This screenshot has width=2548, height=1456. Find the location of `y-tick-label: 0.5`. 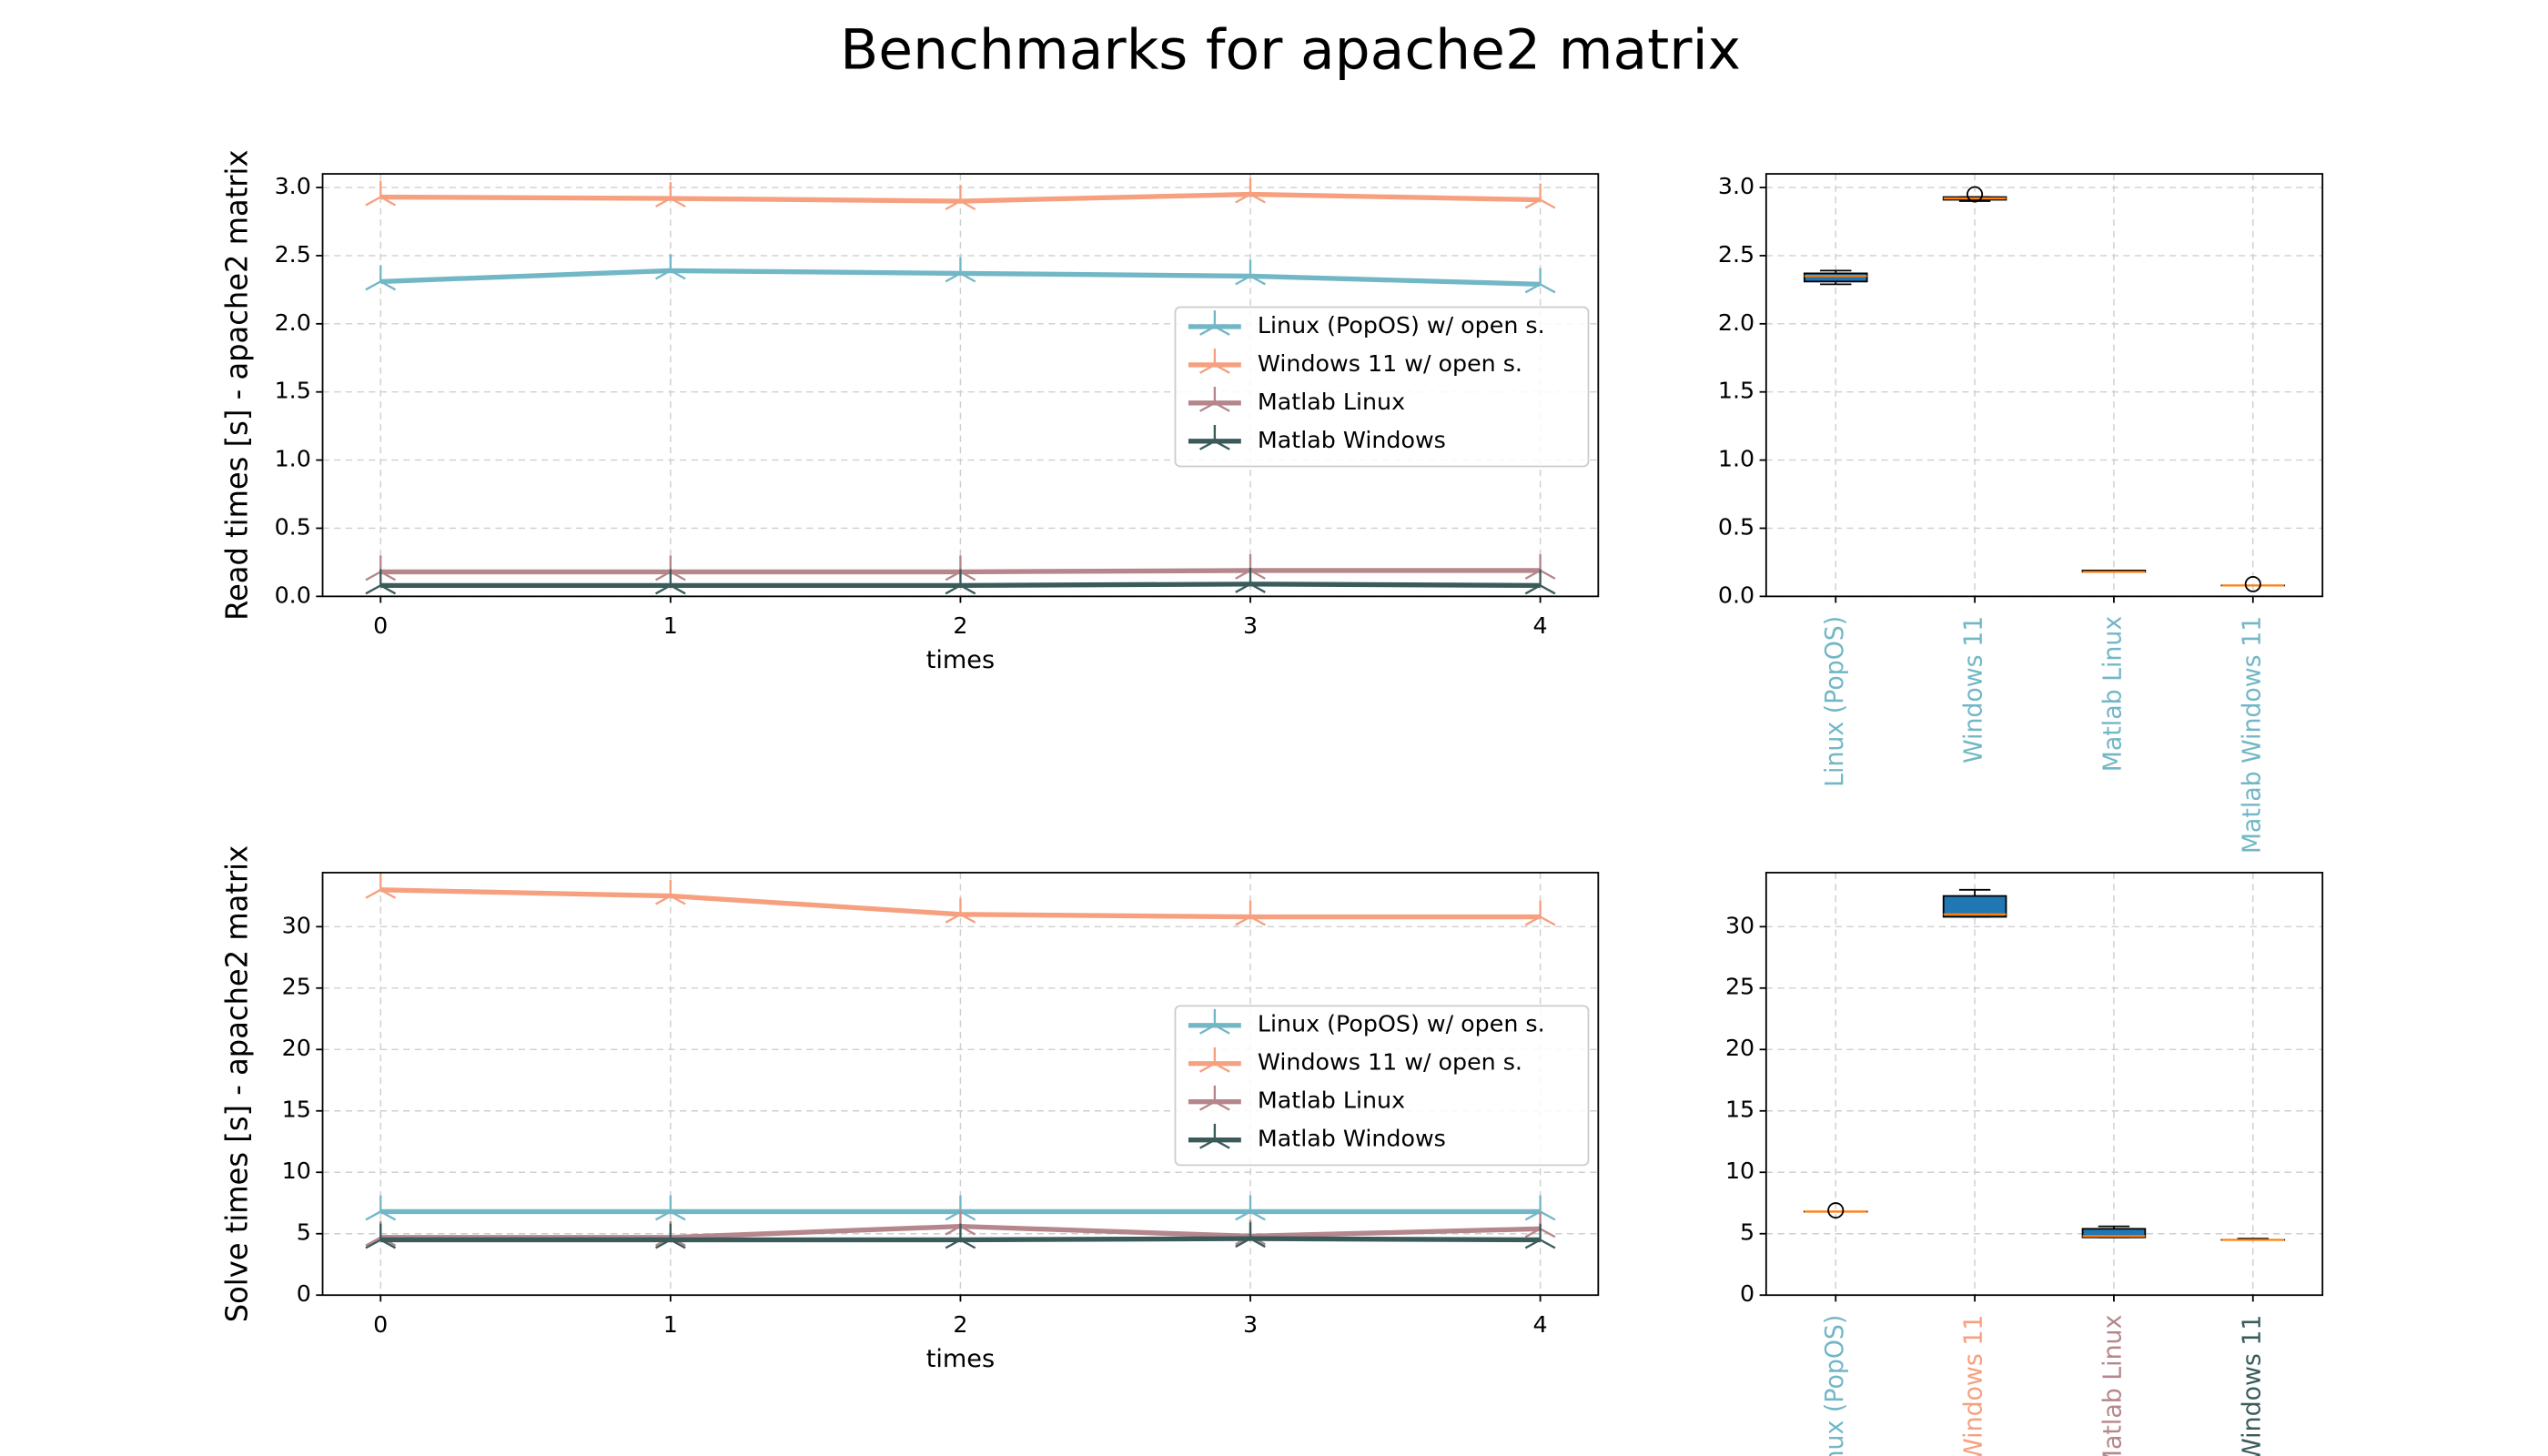

y-tick-label: 0.5 is located at coordinates (293, 527).